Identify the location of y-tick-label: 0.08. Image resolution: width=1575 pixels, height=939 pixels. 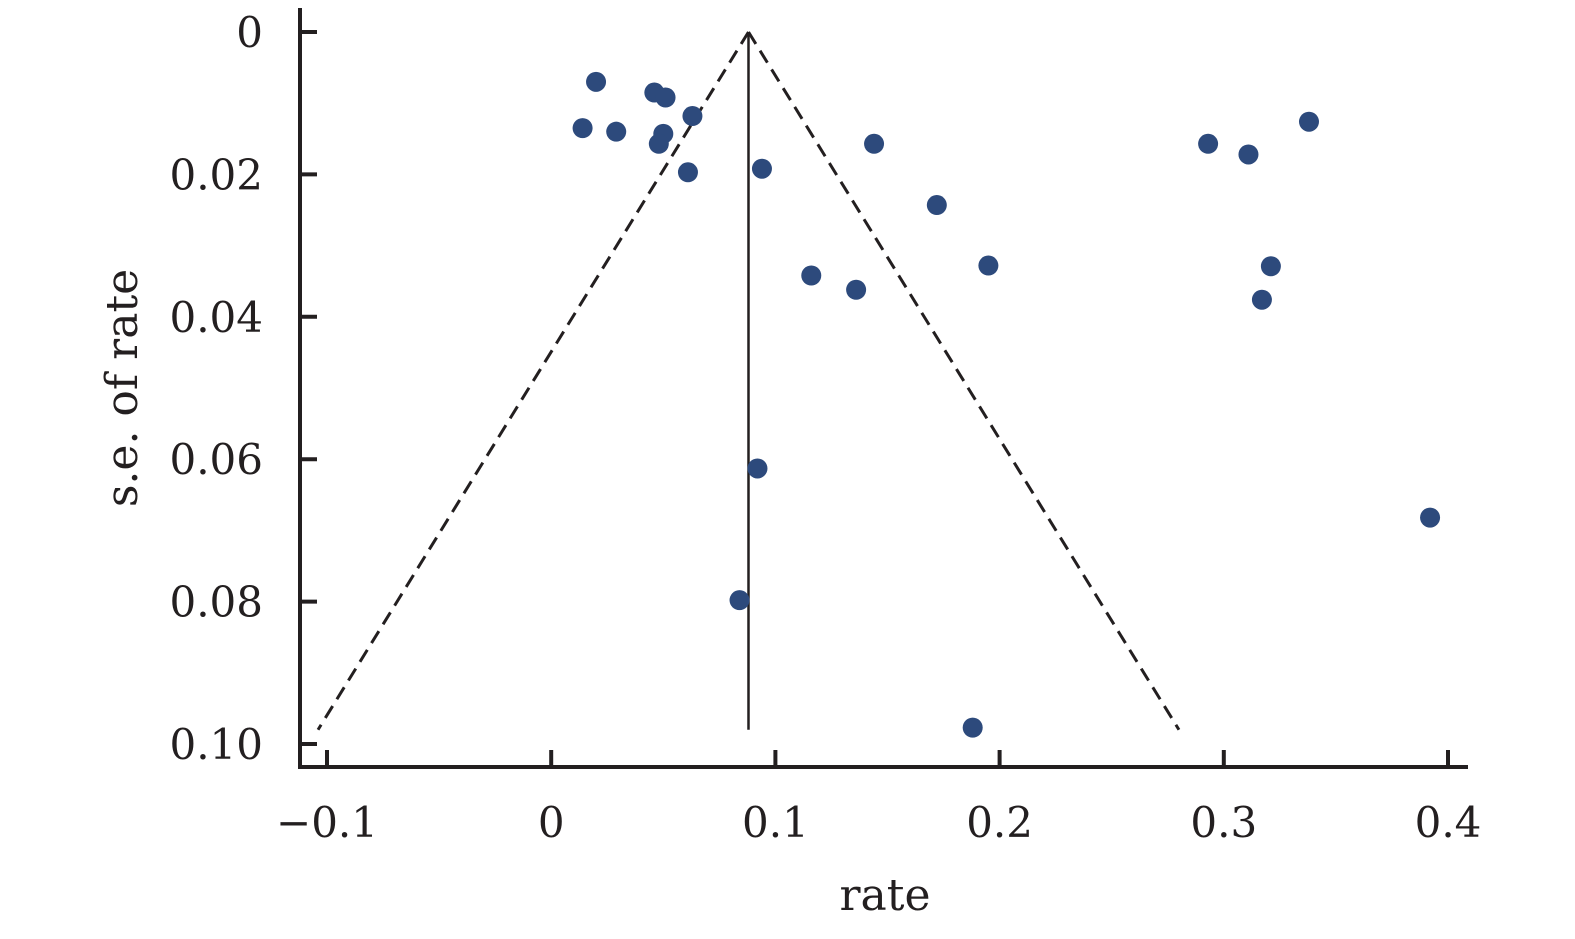
(216, 602).